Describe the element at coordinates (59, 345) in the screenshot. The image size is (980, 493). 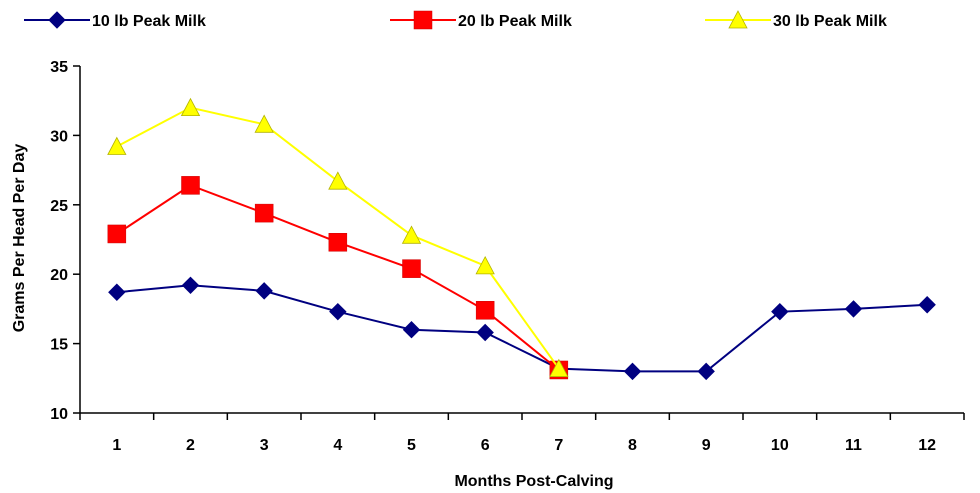
I see `y-tick-label: 15` at that location.